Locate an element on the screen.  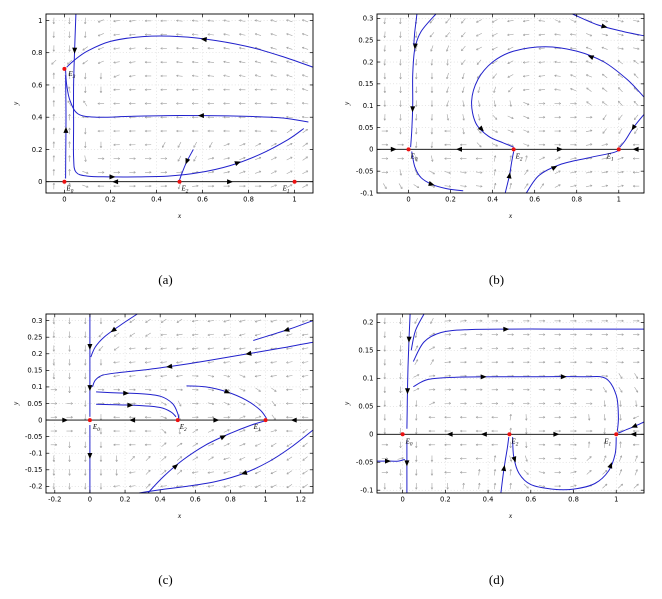
svg-text: -0.15 is located at coordinates (33, 470).